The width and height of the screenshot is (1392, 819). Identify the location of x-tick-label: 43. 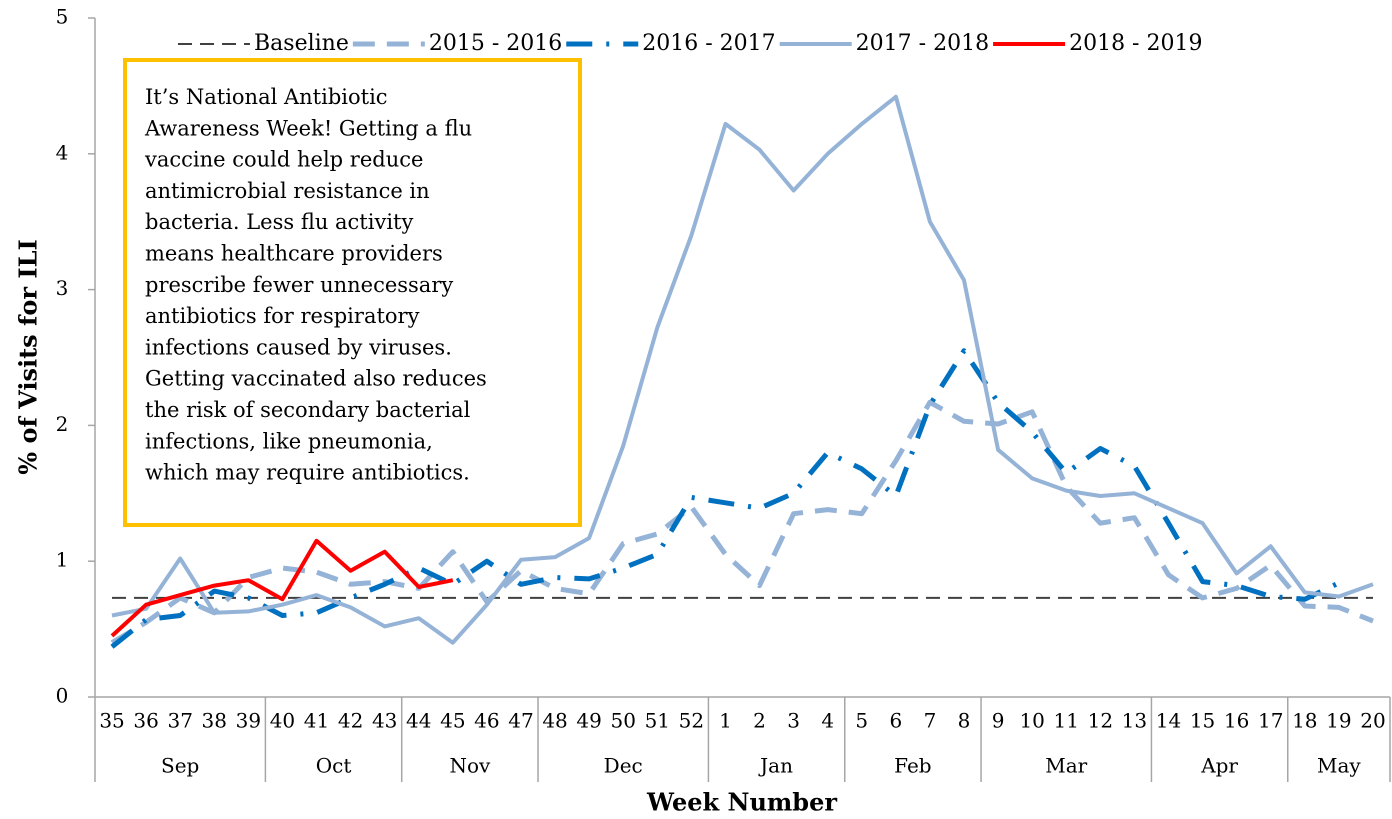
(384, 721).